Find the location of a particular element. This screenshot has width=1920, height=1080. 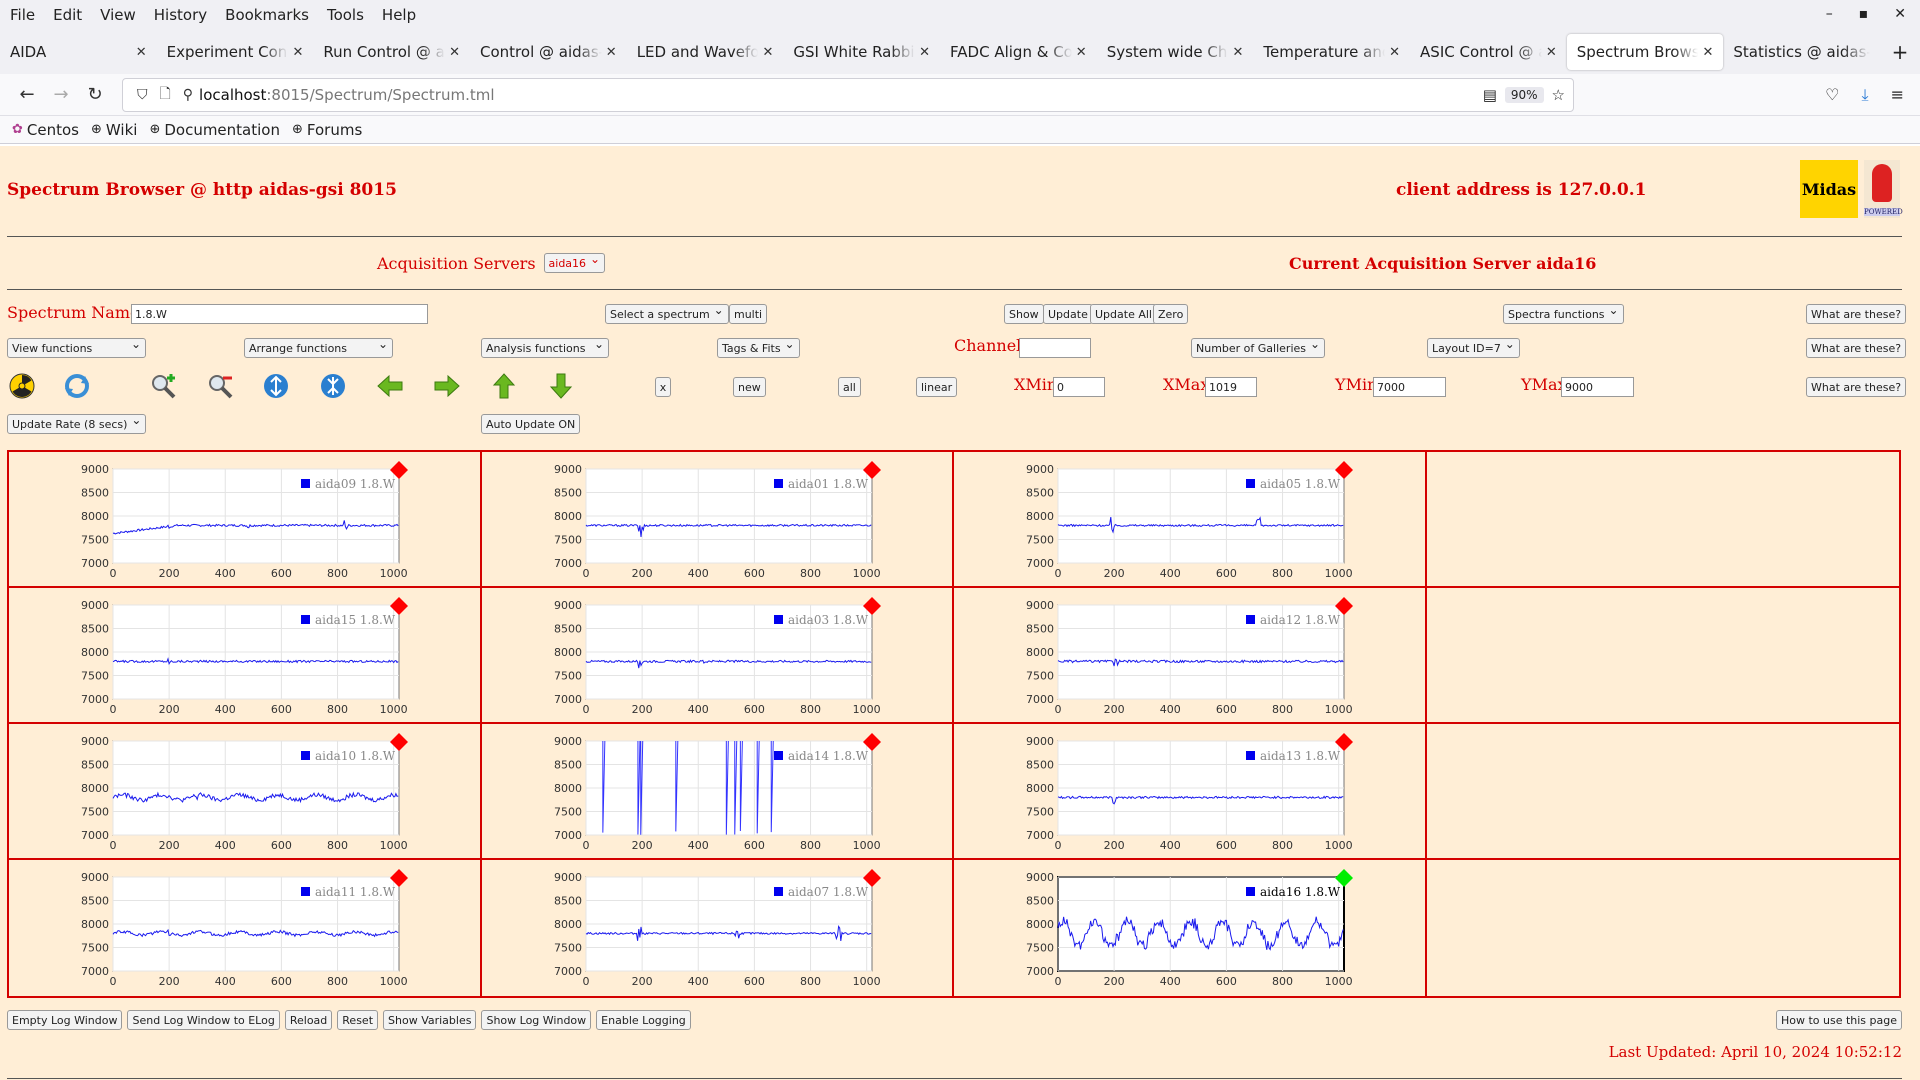

maximize-icon: ▪ is located at coordinates (1863, 14).